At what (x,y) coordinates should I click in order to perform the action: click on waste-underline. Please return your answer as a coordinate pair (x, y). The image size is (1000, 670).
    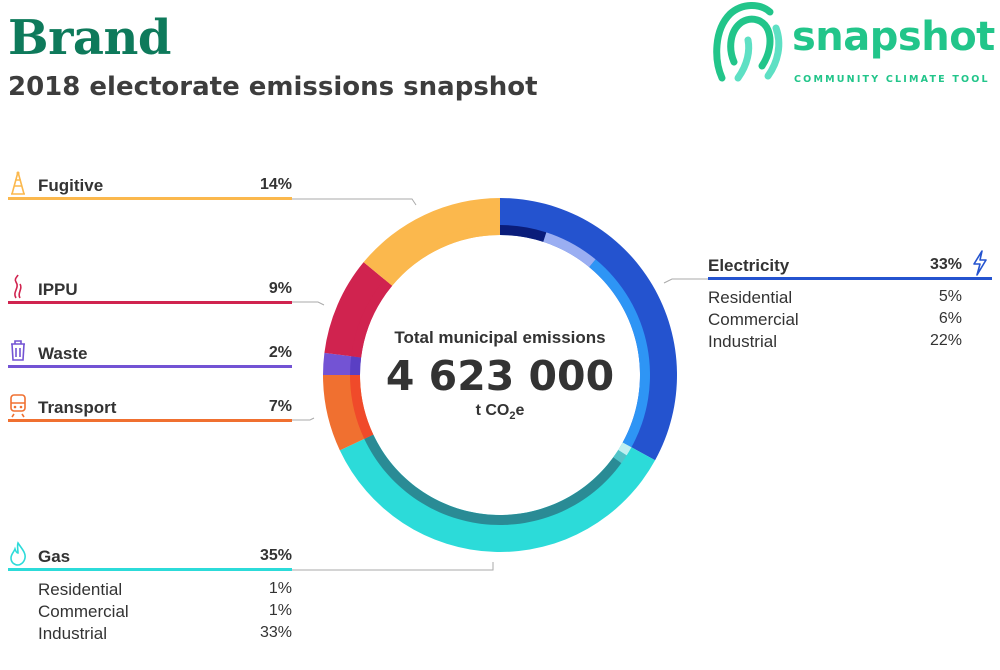
    Looking at the image, I should click on (150, 366).